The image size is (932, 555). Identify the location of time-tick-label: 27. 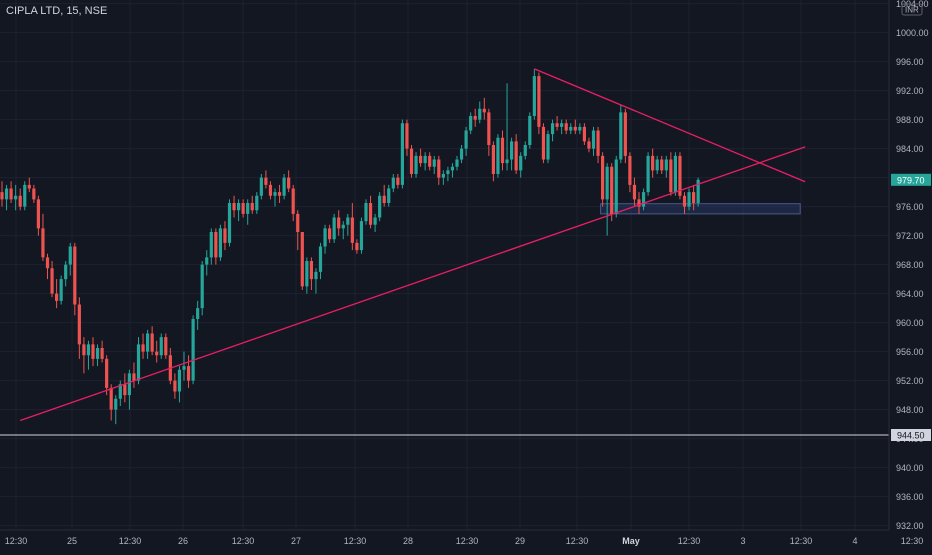
(296, 541).